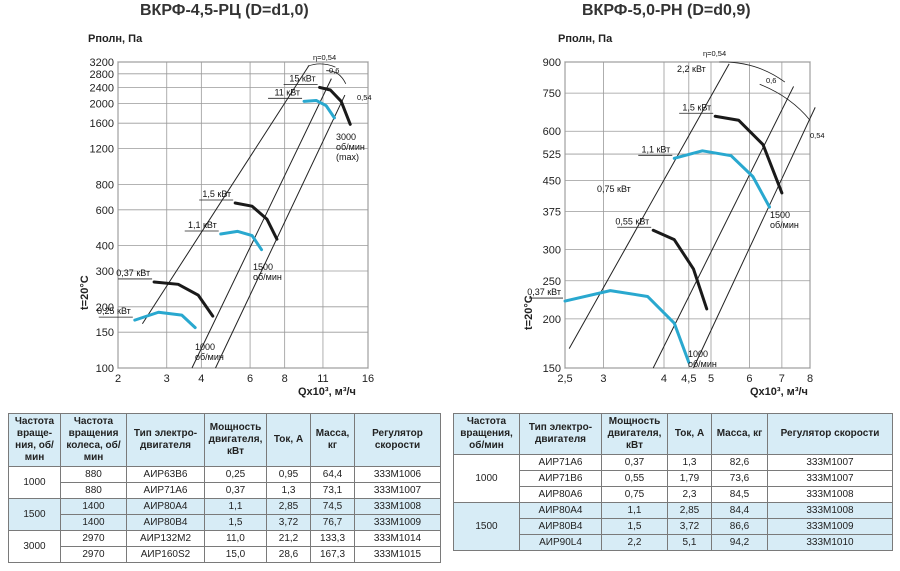 Image resolution: width=900 pixels, height=571 pixels. Describe the element at coordinates (288, 474) in the screenshot. I see `table-cell: 0,95` at that location.